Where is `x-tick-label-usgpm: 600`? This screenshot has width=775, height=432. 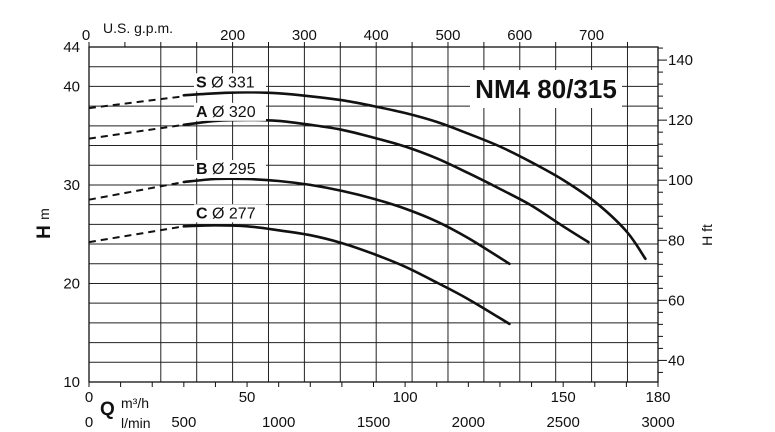
x-tick-label-usgpm: 600 is located at coordinates (519, 35).